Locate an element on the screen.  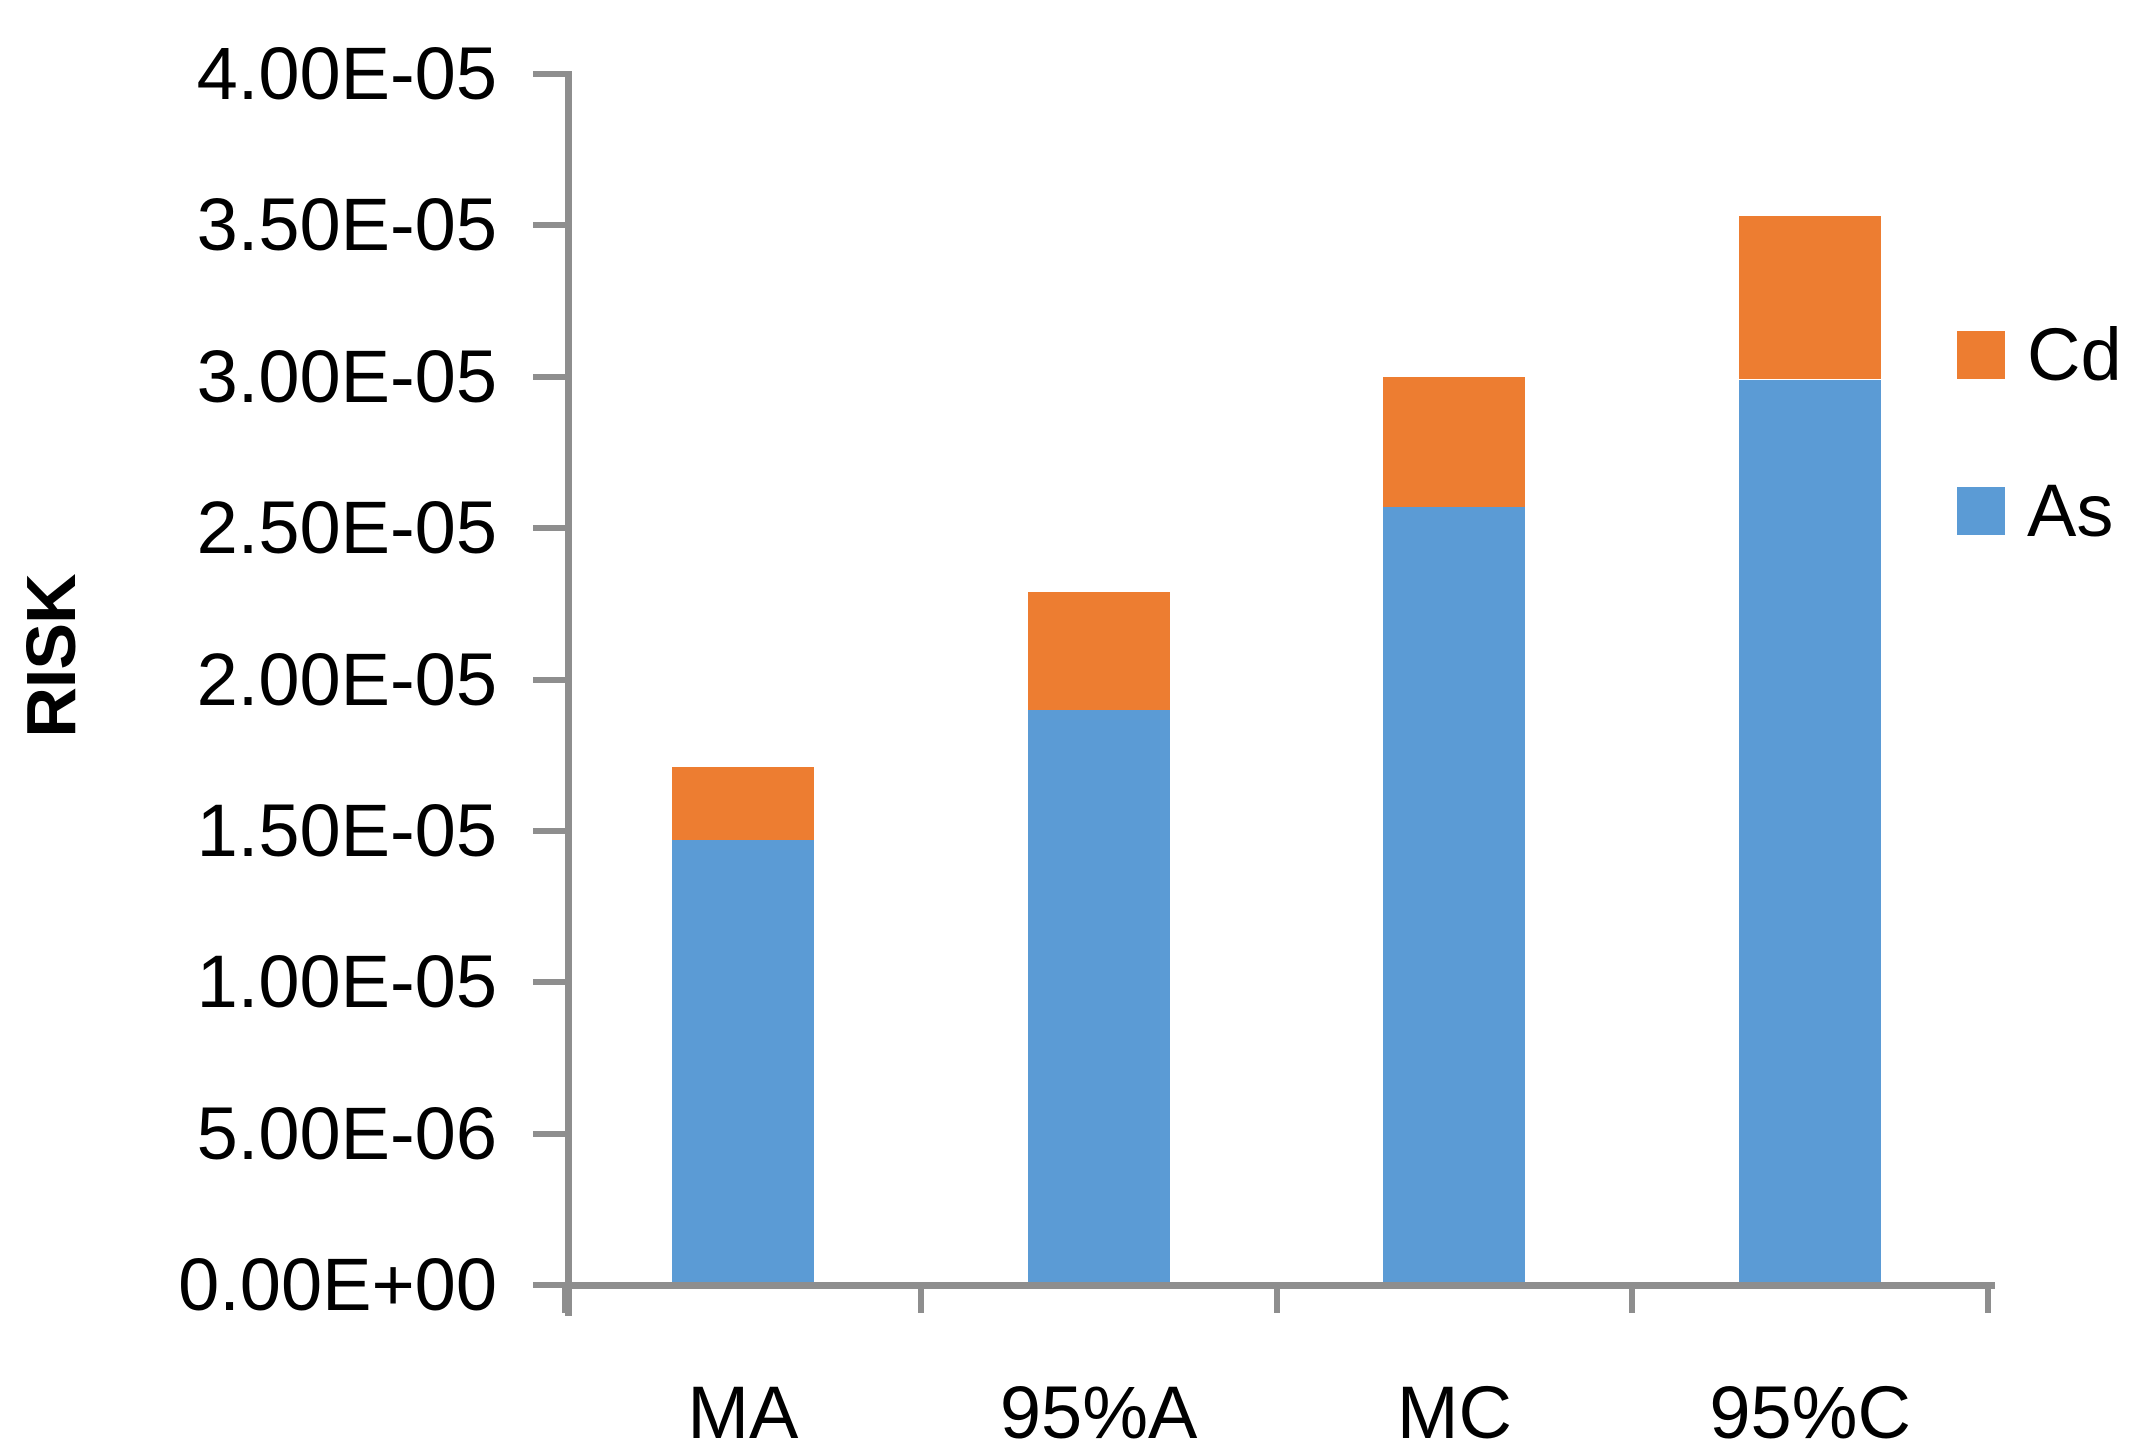
y-tick-label: 1.00E-05 is located at coordinates (346, 982).